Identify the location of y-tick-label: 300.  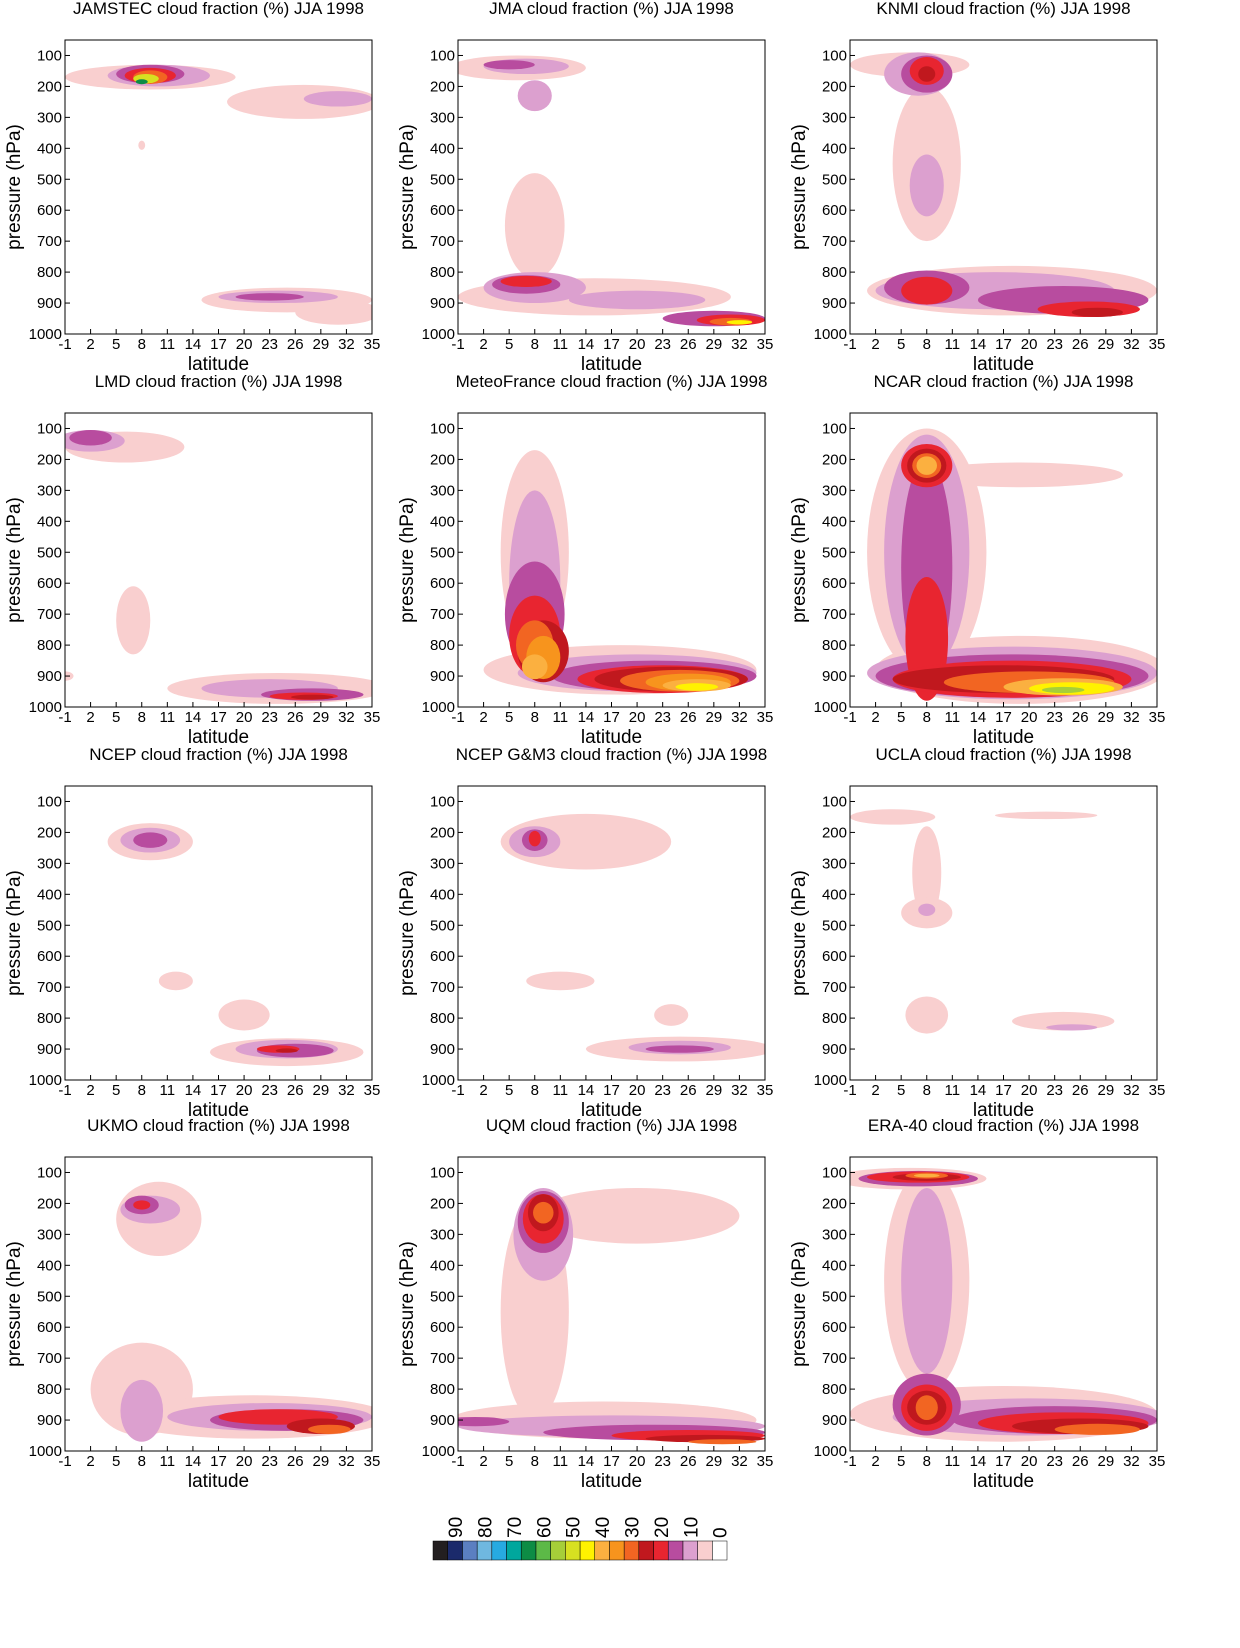
(834, 490).